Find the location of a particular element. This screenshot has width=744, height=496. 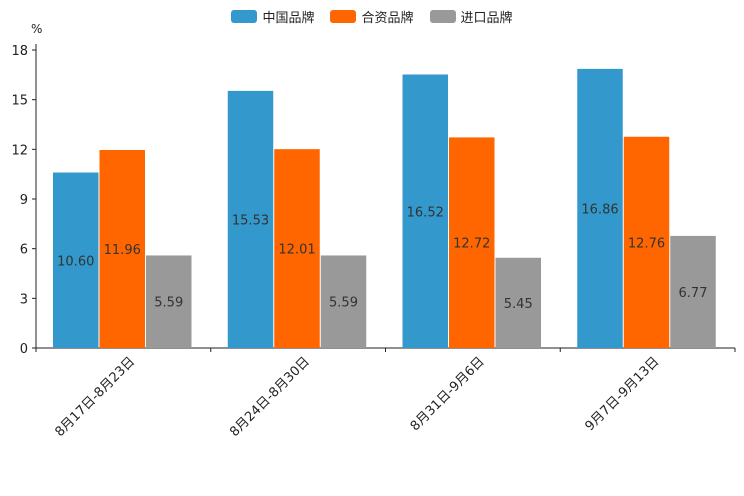

data-label: 12.72 is located at coordinates (471, 244).